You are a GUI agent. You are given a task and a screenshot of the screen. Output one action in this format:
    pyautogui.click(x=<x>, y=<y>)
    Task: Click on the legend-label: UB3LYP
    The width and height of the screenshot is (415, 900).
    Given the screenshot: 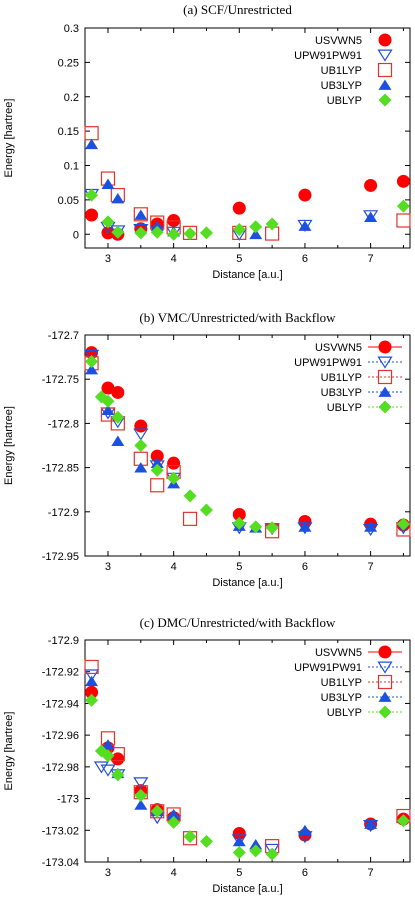 What is the action you would take?
    pyautogui.click(x=341, y=86)
    